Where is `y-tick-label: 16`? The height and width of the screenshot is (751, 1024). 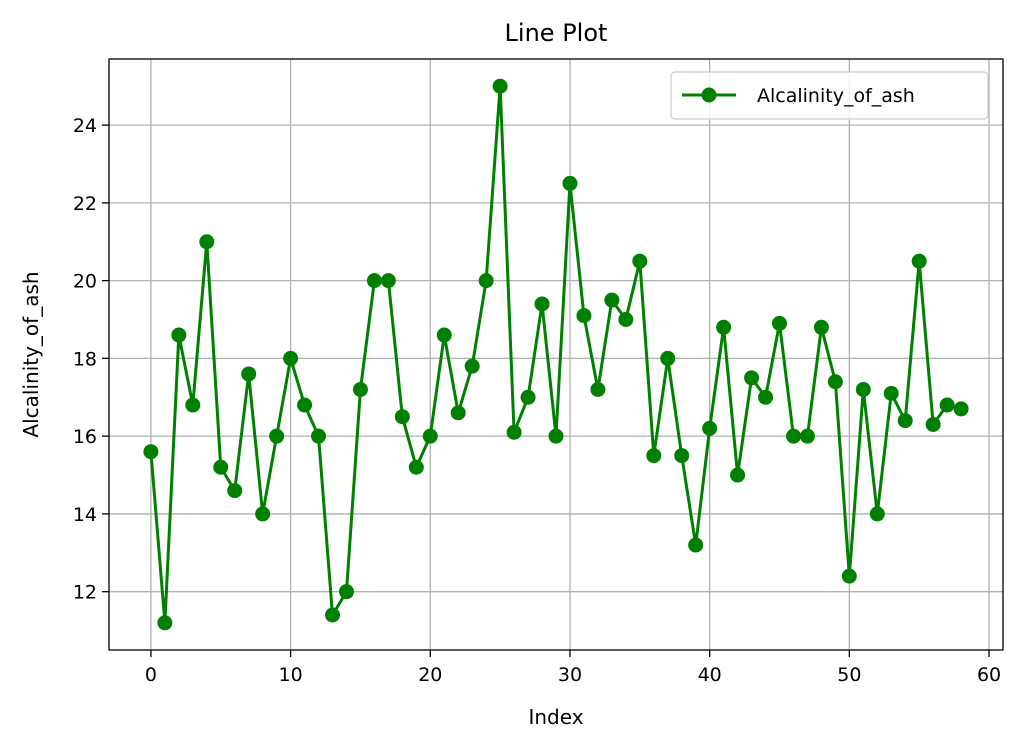
y-tick-label: 16 is located at coordinates (85, 437).